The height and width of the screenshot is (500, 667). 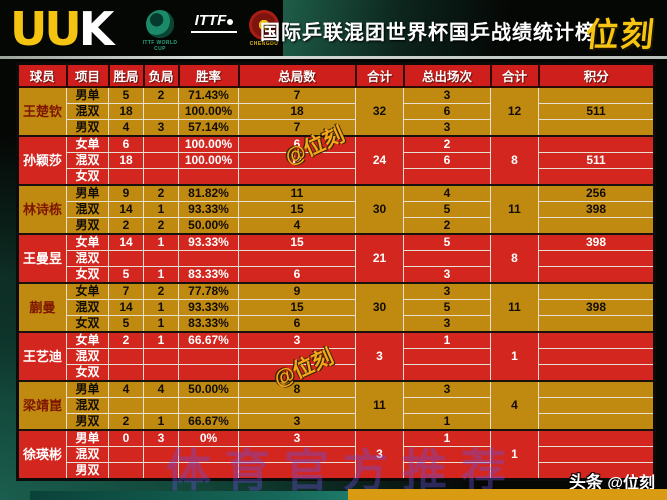 I want to click on player-name-cell: 梁靖崑, so click(x=42, y=405).